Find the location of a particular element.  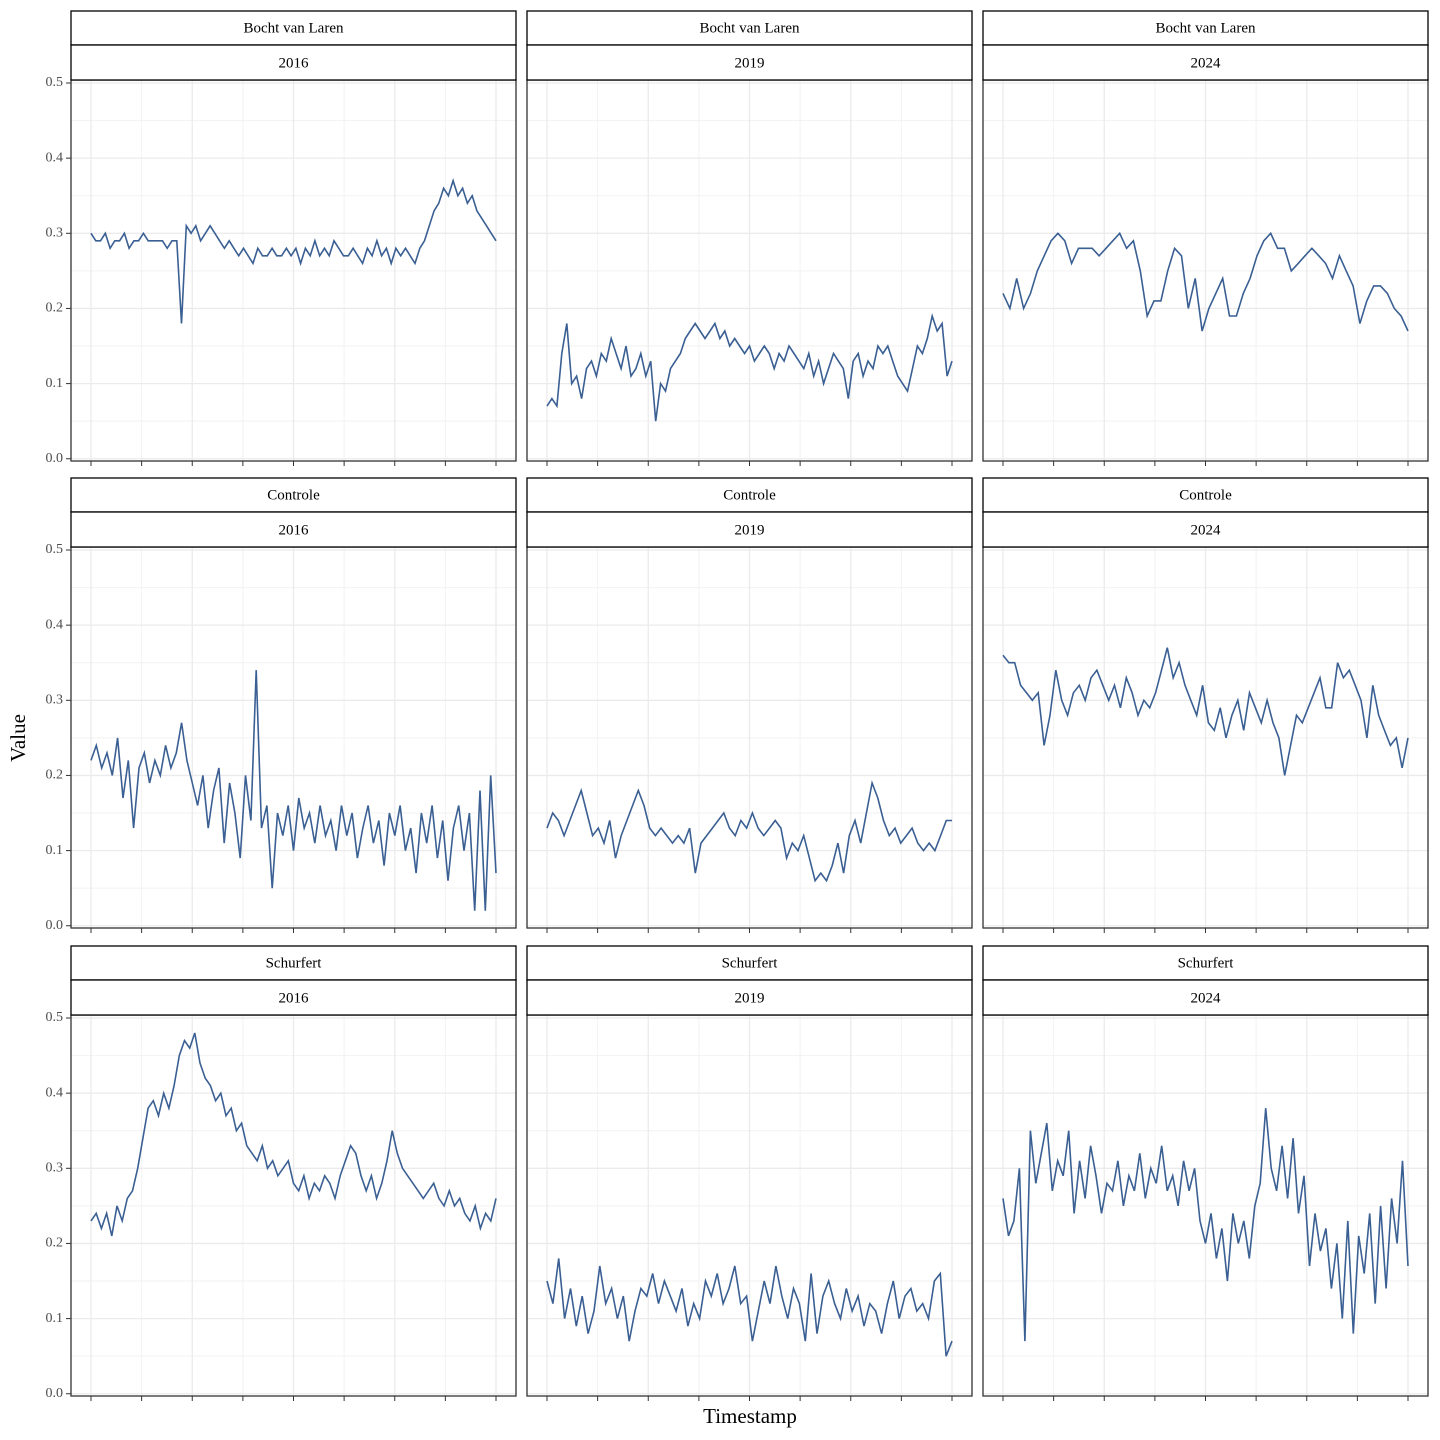

y-axis-title: Value is located at coordinates (18, 738).